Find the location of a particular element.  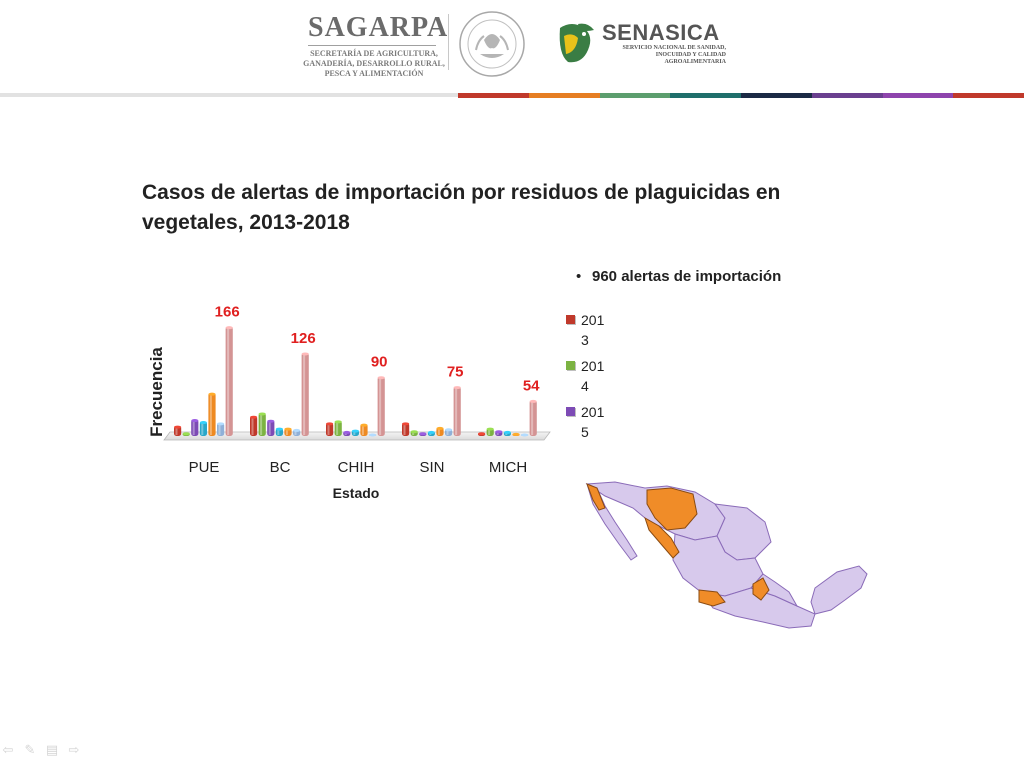

summary-bullet-text: 960 alertas de importación is located at coordinates (687, 276).